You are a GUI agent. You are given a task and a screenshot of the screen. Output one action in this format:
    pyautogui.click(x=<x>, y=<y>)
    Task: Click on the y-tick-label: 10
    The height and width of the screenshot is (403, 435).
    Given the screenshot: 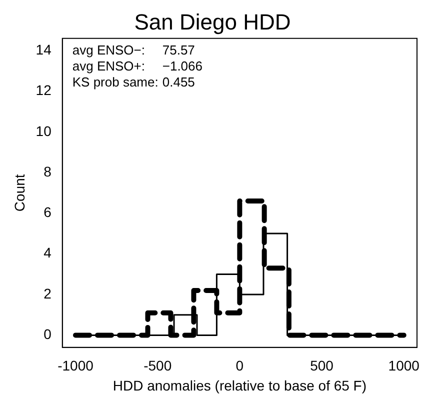 What is the action you would take?
    pyautogui.click(x=44, y=130)
    